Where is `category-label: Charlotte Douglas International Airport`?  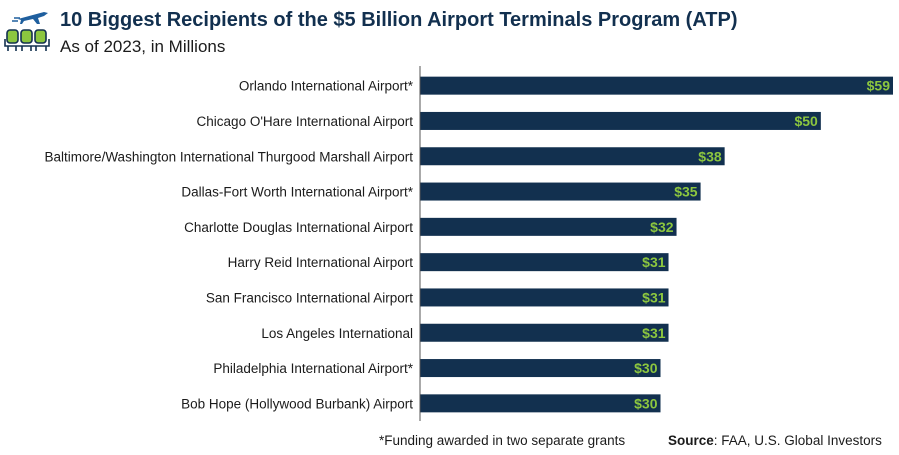
category-label: Charlotte Douglas International Airport is located at coordinates (298, 227).